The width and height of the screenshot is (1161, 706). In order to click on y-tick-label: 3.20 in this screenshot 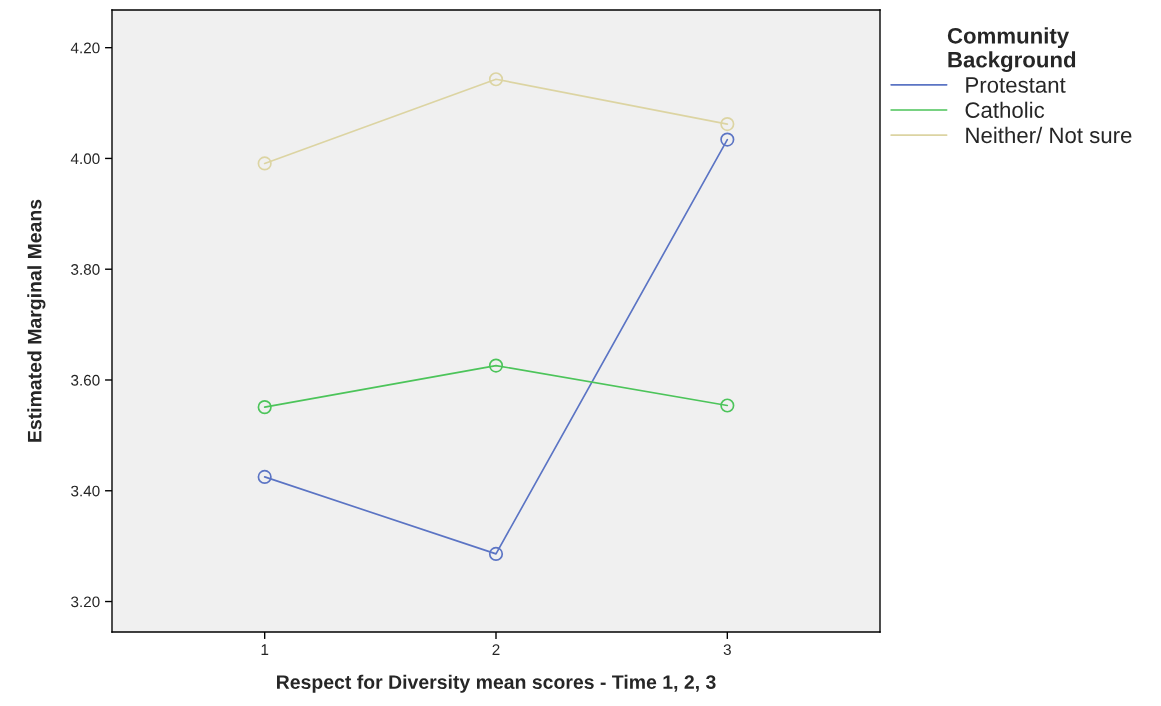, I will do `click(85, 602)`.